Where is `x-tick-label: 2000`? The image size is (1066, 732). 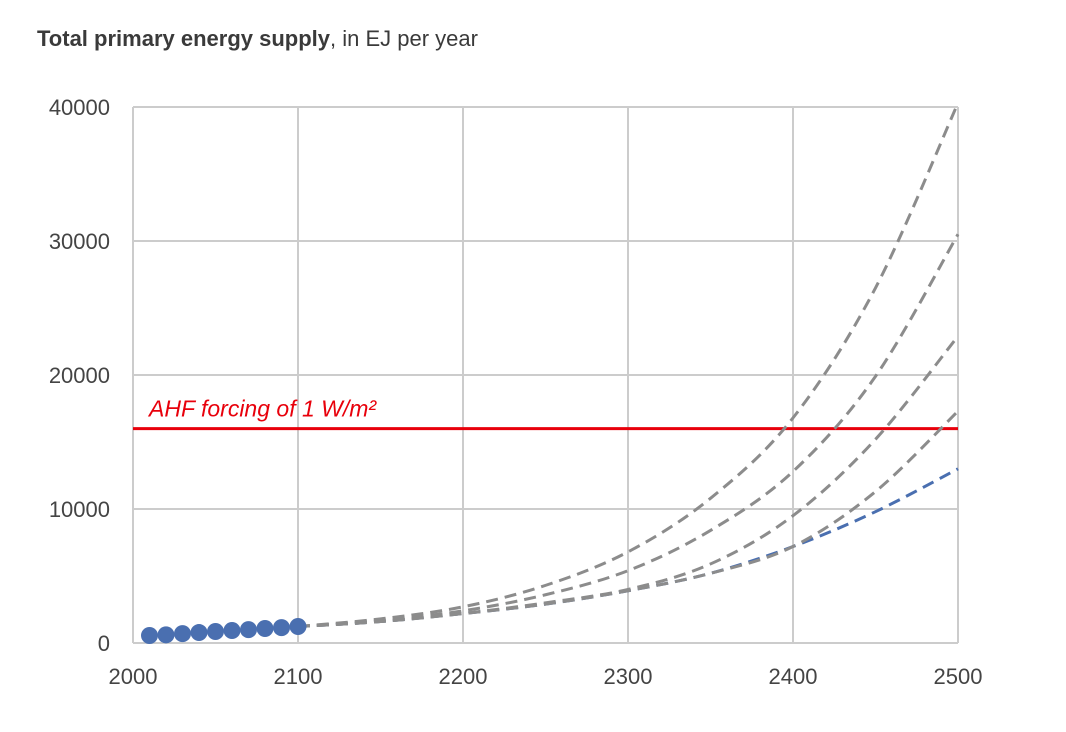 x-tick-label: 2000 is located at coordinates (133, 676).